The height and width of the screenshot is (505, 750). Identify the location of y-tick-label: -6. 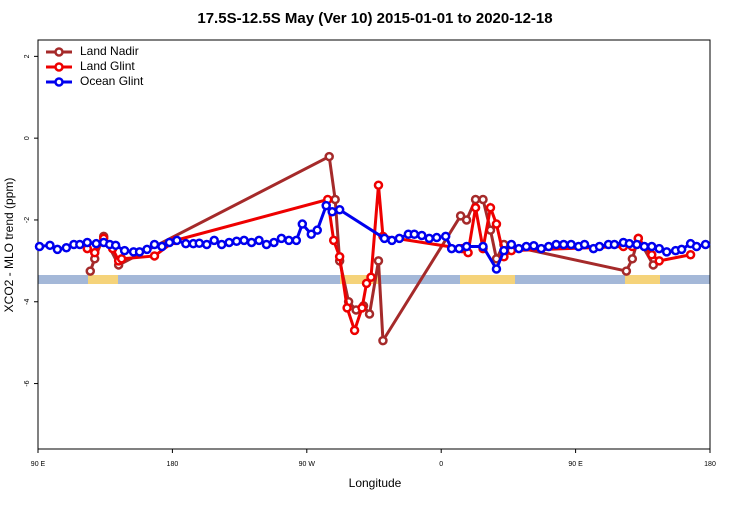
(27, 383).